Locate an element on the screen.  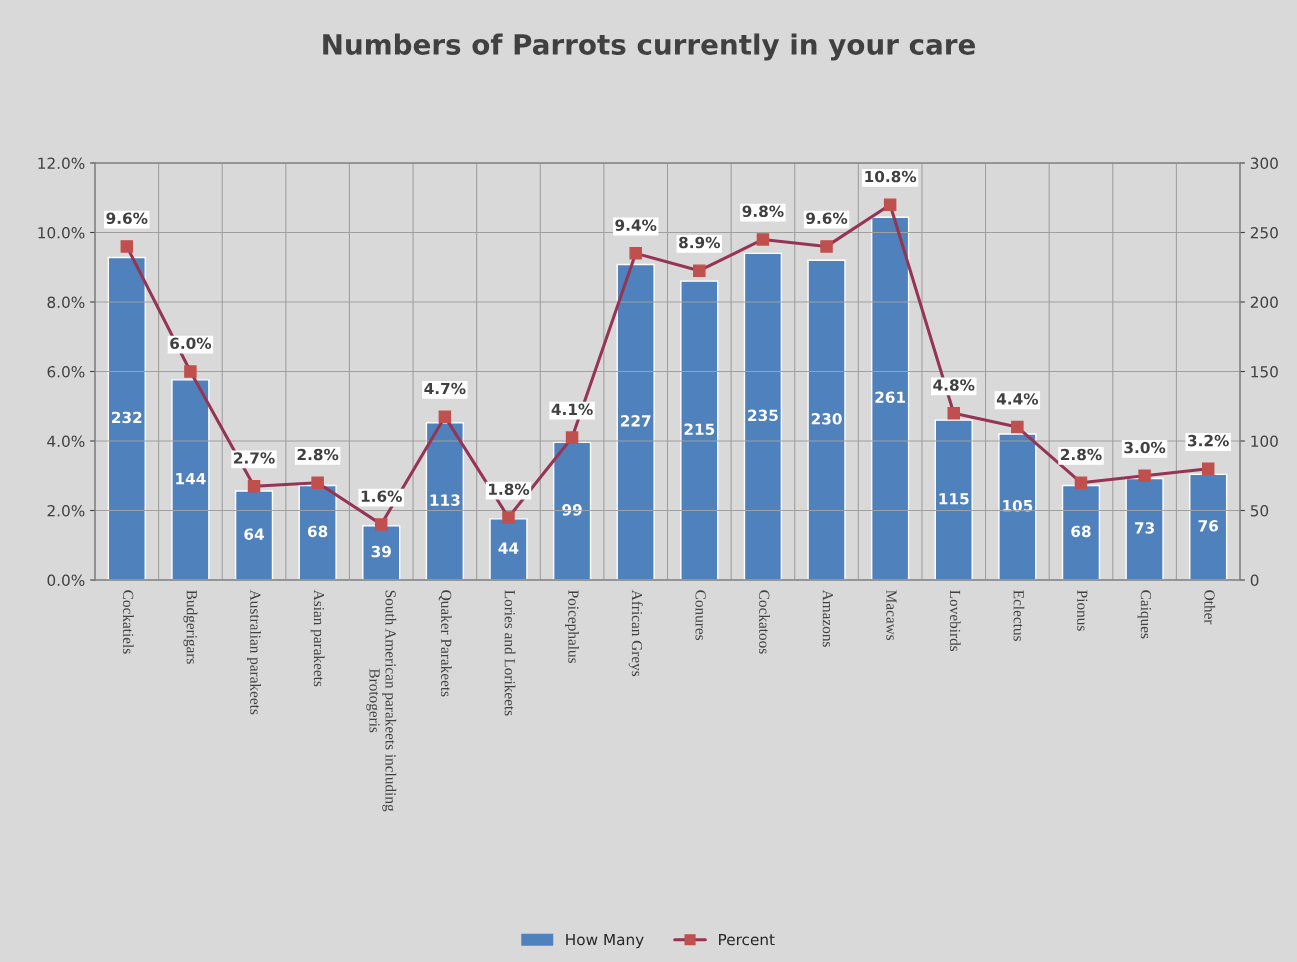
y2-tick-label: 150 is located at coordinates (1264, 371).